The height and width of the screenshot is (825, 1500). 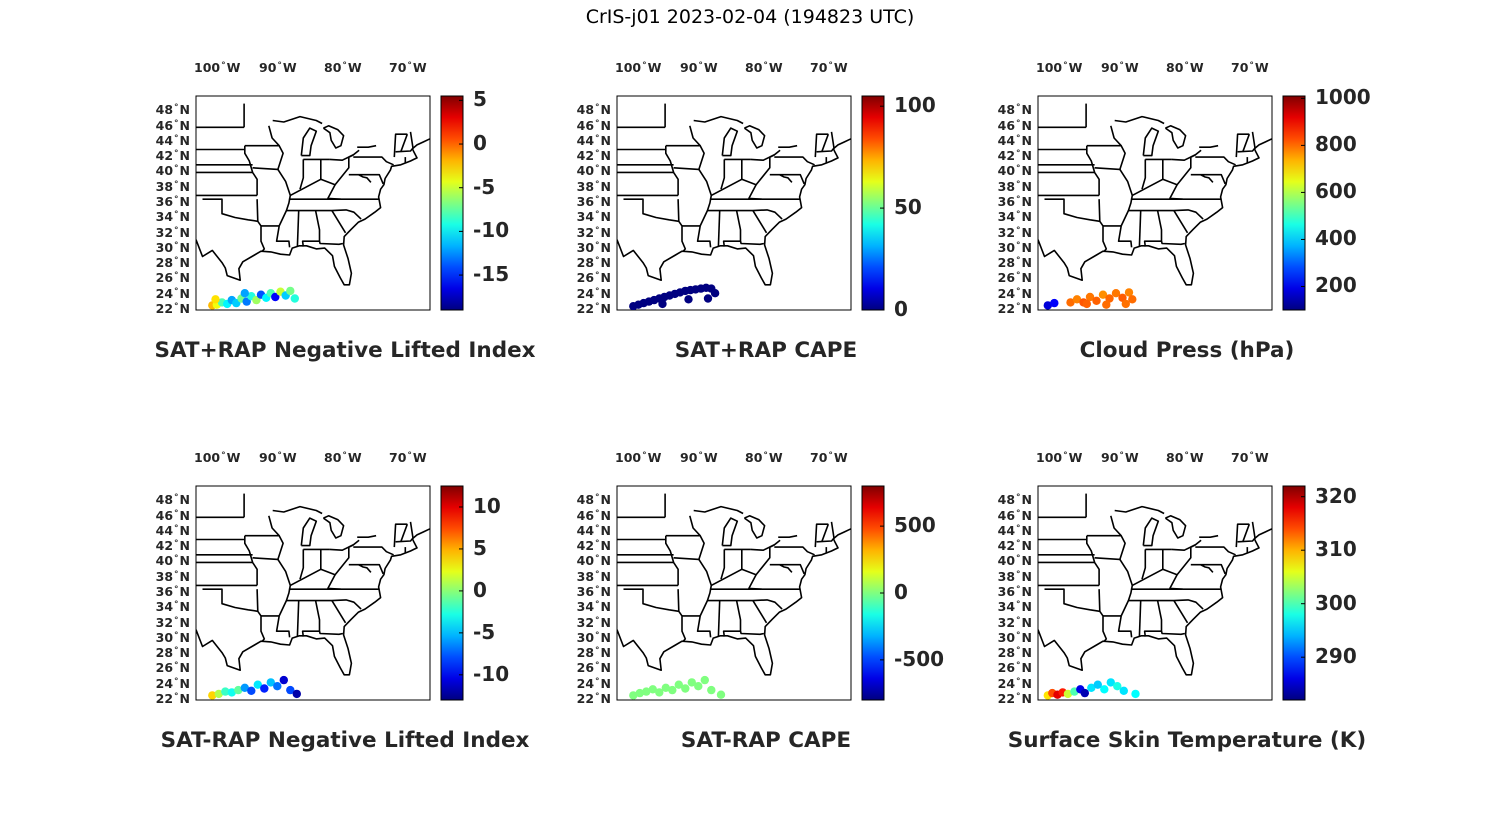 I want to click on colorbar-tick-label: 0, so click(x=901, y=592).